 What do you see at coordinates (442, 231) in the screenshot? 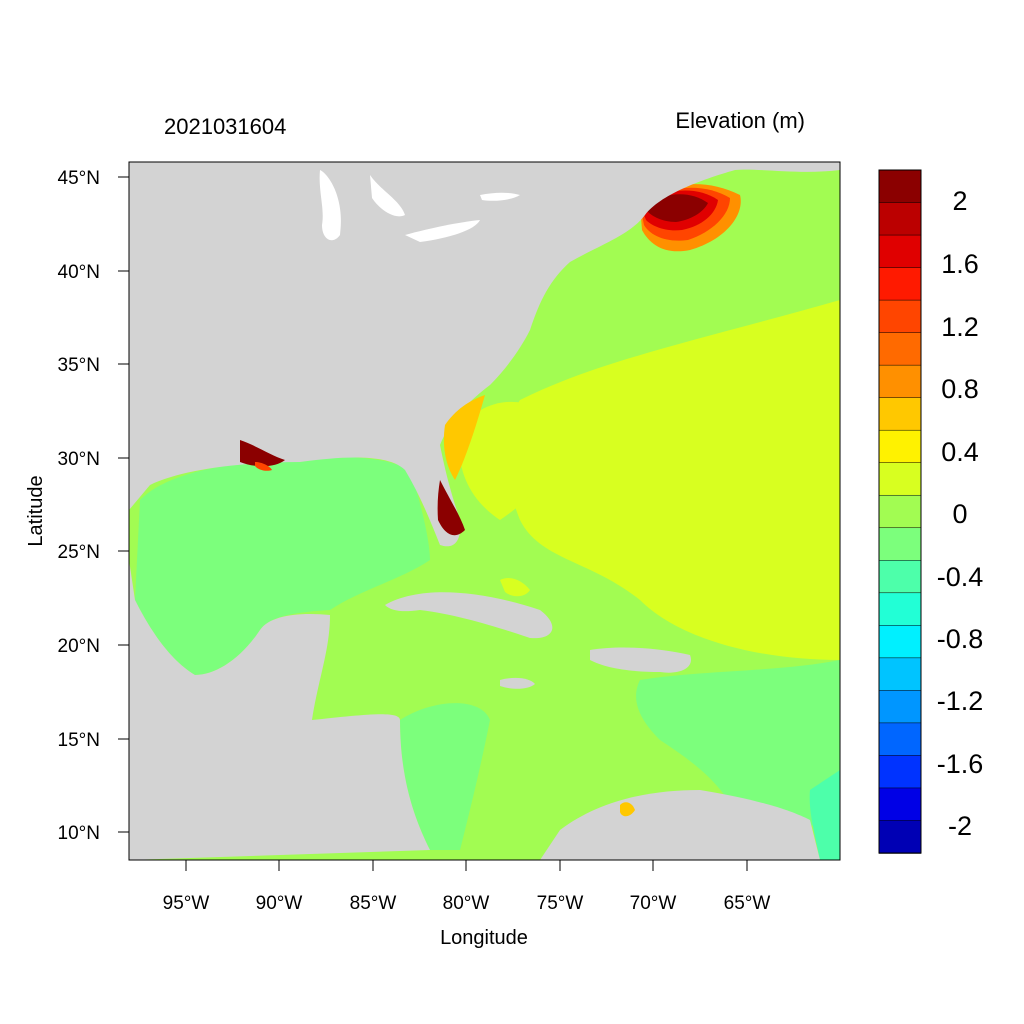
I see `lake-erie` at bounding box center [442, 231].